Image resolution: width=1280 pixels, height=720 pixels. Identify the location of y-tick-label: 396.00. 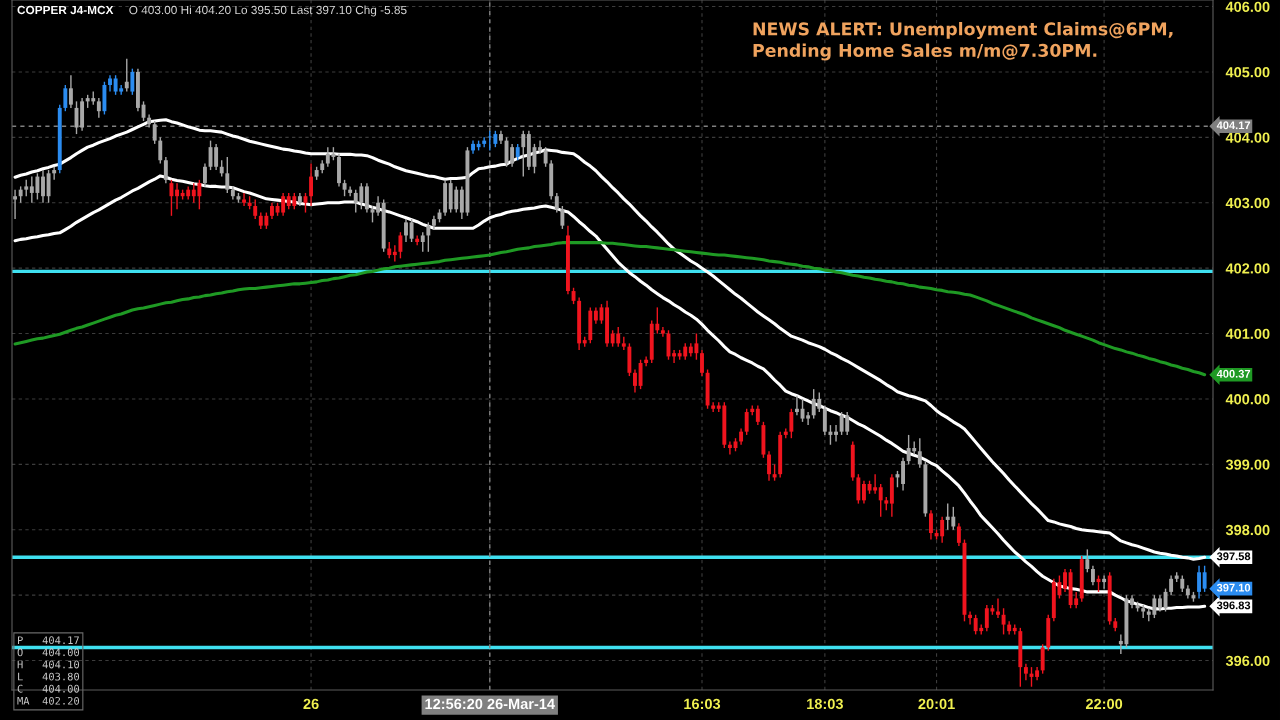
(1247, 661).